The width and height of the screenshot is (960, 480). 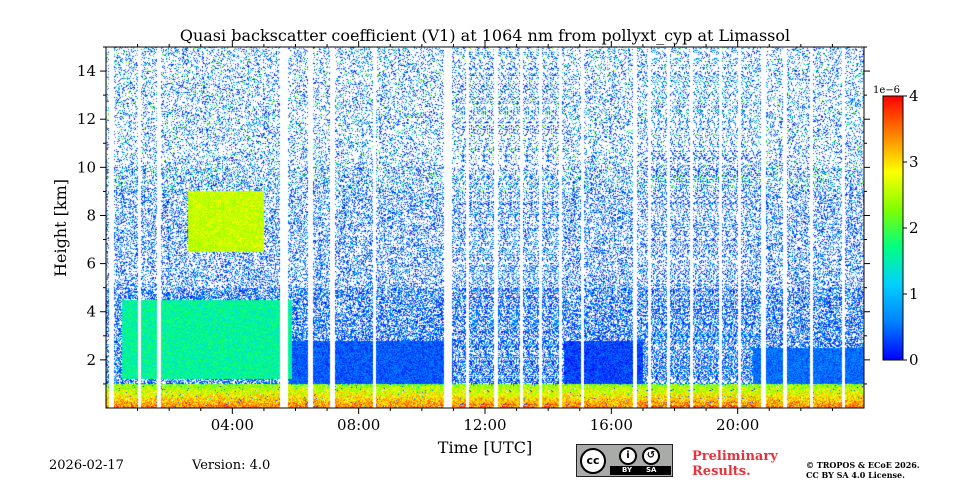 I want to click on colorbar-tick-label: 2, so click(x=914, y=228).